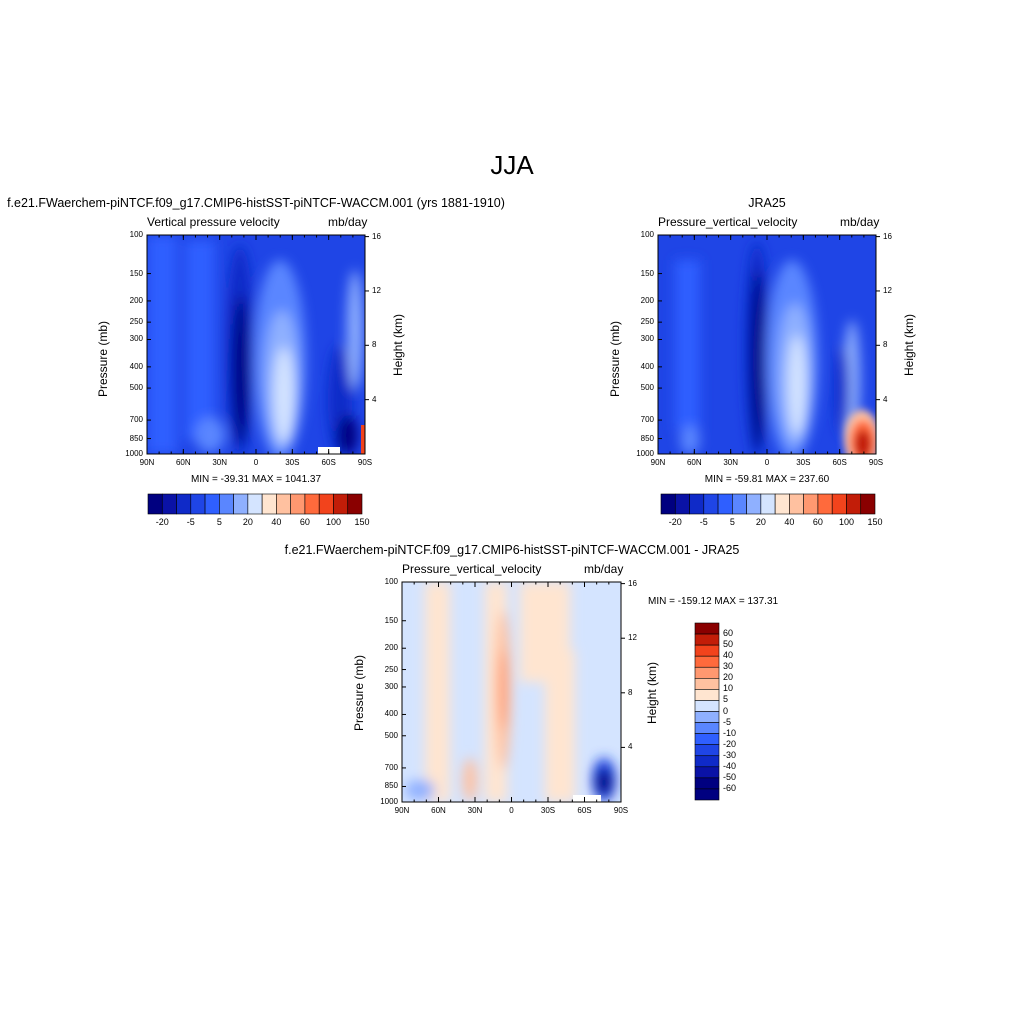 The image size is (1024, 1024). What do you see at coordinates (730, 787) in the screenshot?
I see `diff-colorbar-label: -60` at bounding box center [730, 787].